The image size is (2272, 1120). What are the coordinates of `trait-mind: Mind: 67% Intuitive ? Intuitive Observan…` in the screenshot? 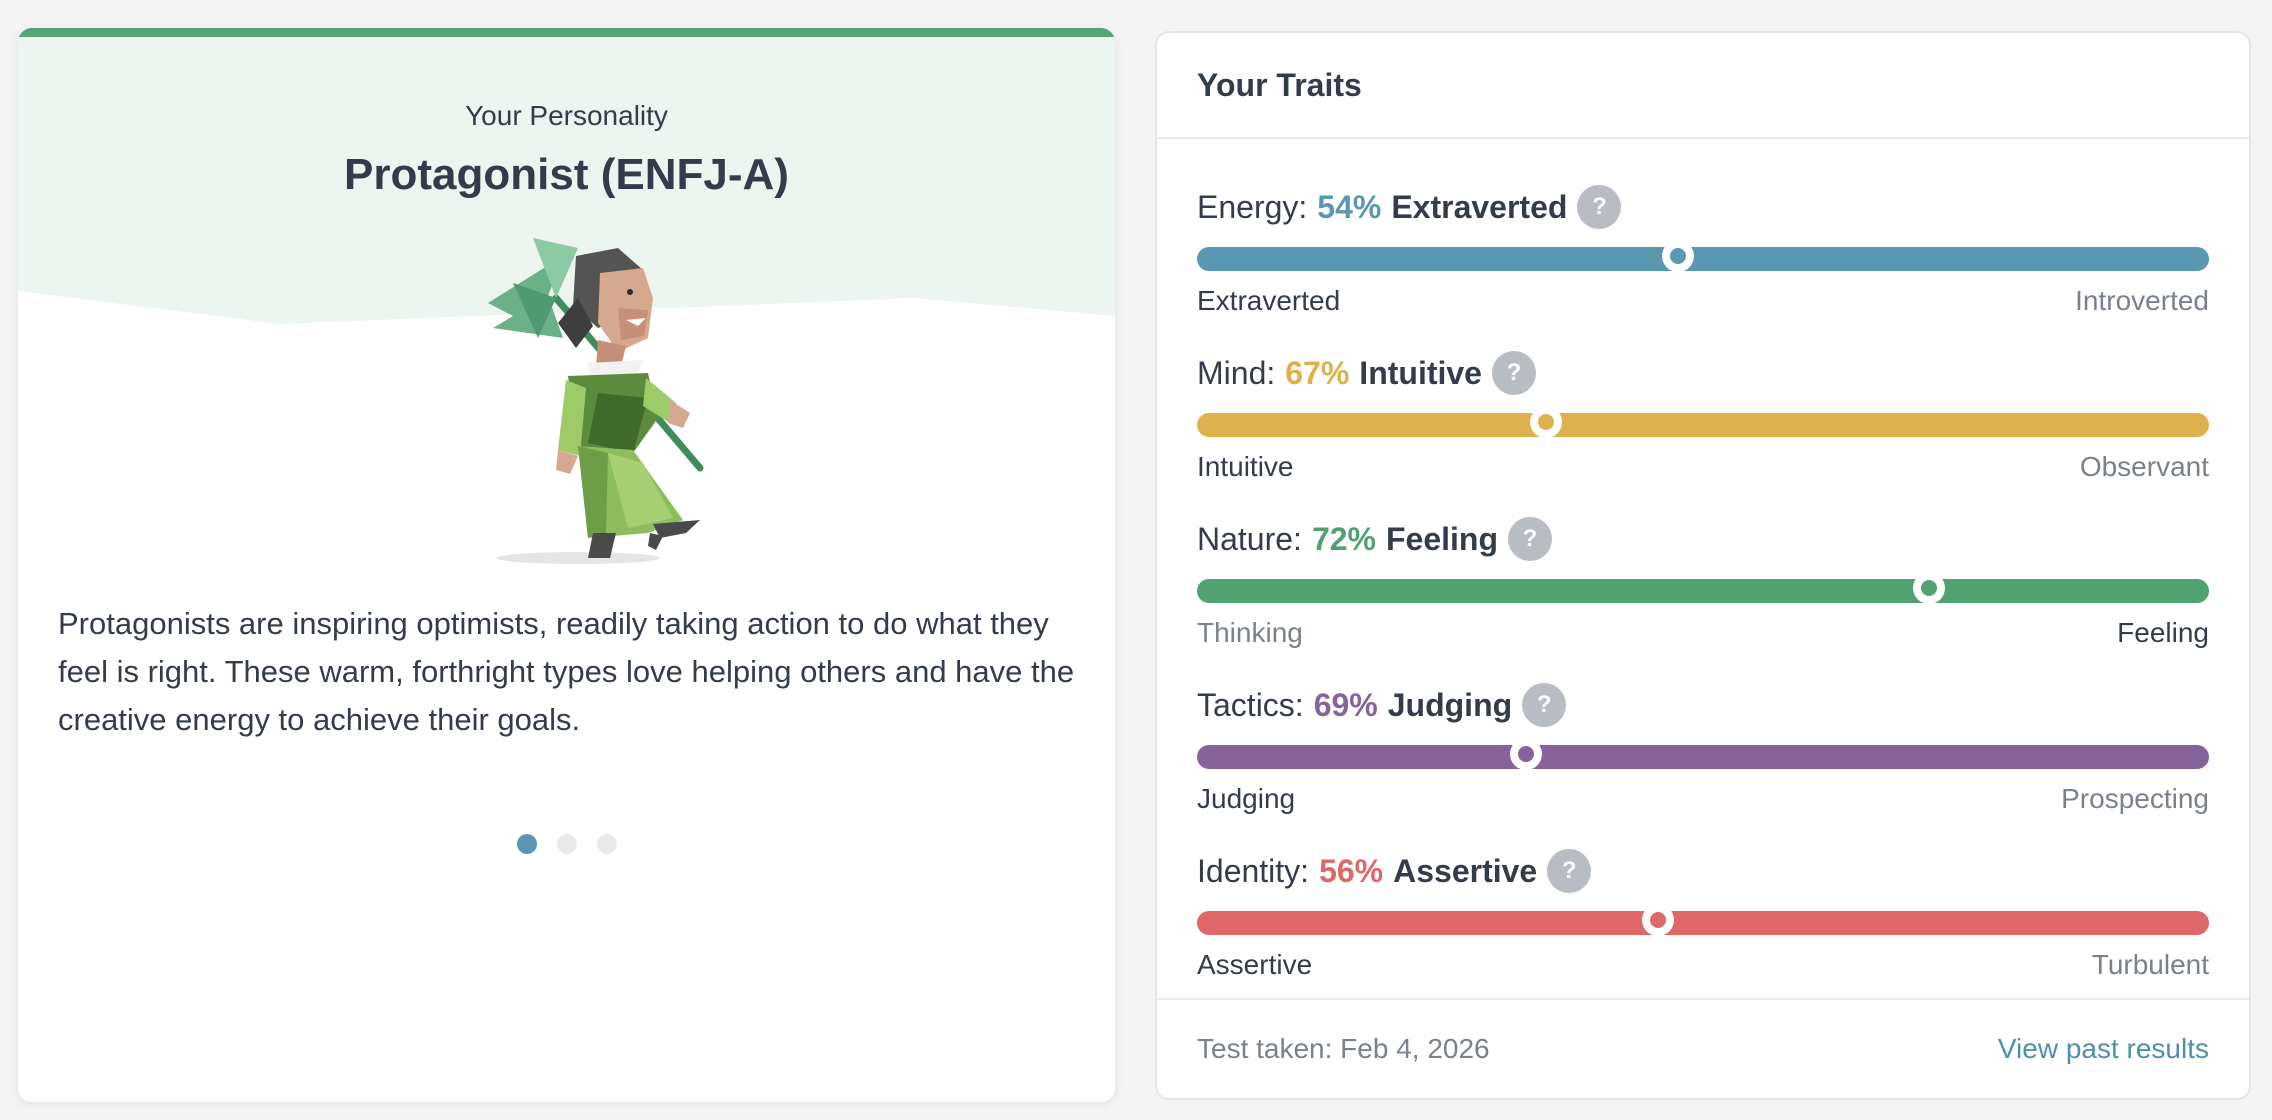 It's located at (1703, 416).